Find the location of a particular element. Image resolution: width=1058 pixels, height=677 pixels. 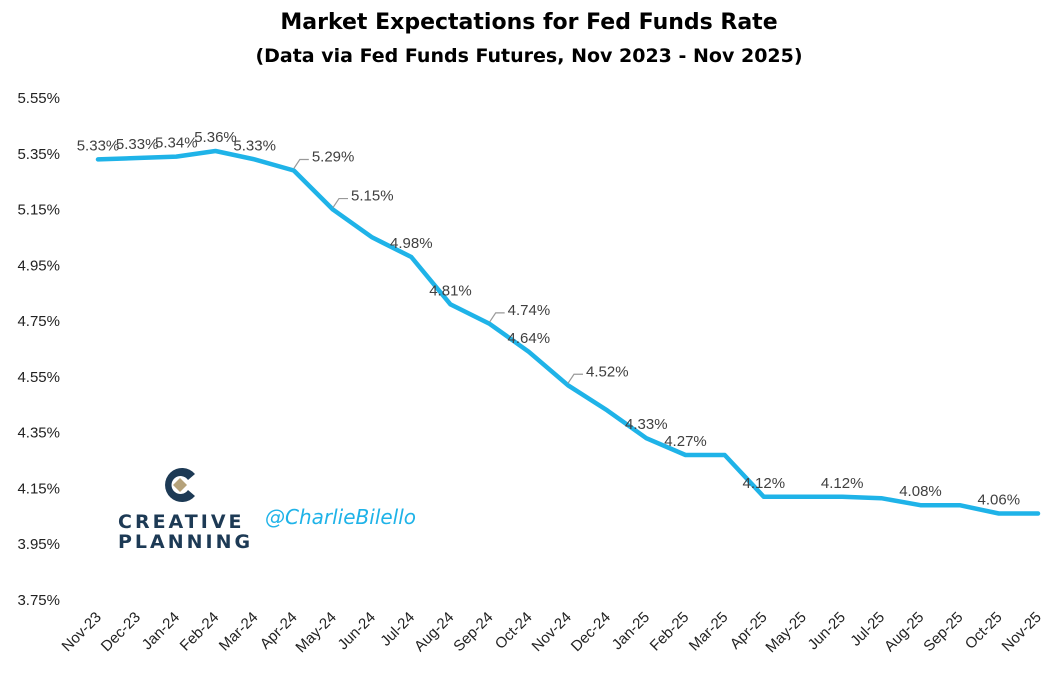

y-tick-label: 4.55% is located at coordinates (38, 377).